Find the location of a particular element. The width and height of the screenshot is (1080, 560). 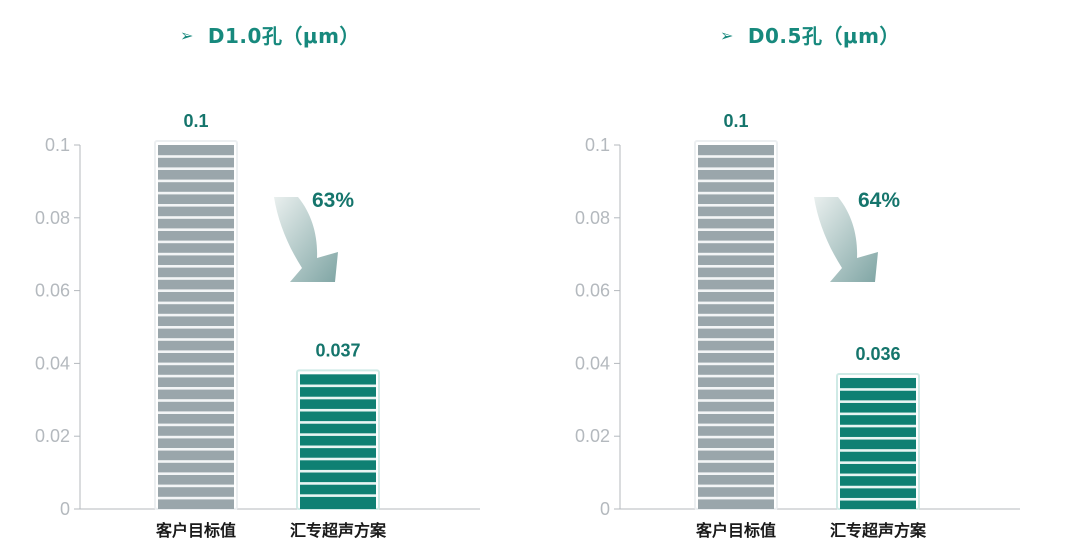

bar-target is located at coordinates (196, 325).